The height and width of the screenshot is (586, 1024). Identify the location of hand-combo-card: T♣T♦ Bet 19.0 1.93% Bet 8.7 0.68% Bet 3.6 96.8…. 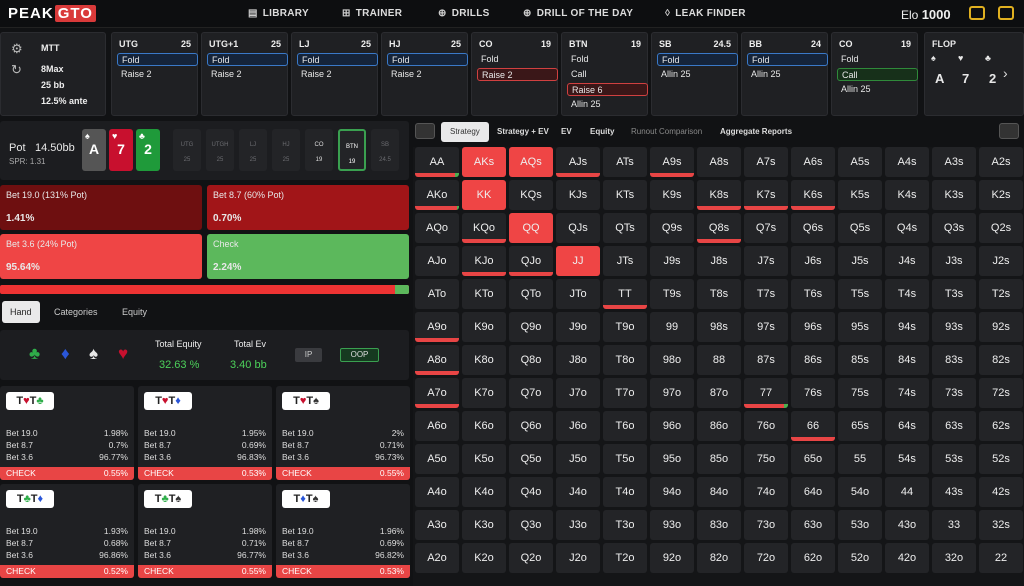
(67, 531).